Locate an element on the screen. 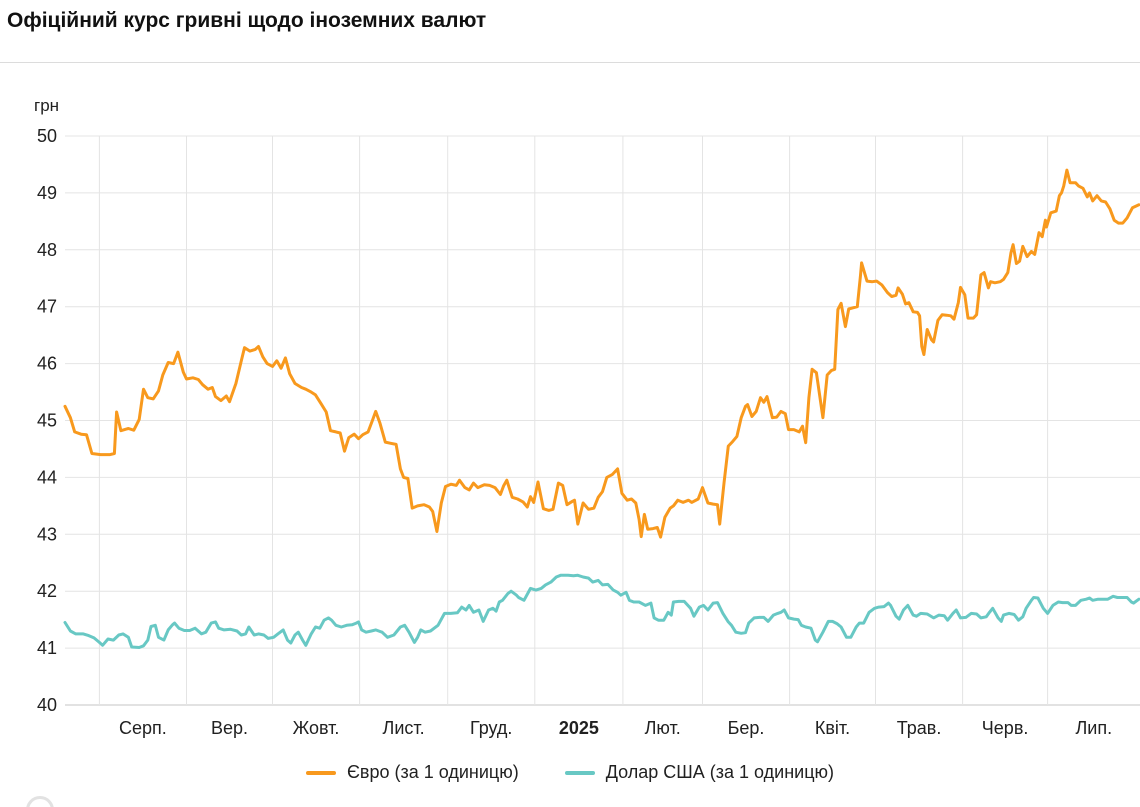 The height and width of the screenshot is (807, 1140). x-tick-label: Лип. is located at coordinates (1093, 728).